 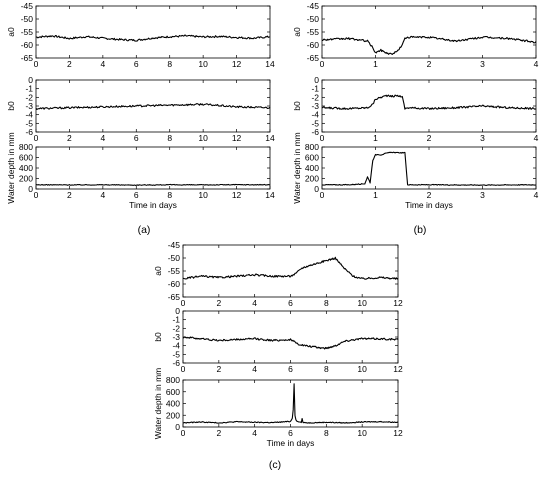 What do you see at coordinates (27, 19) in the screenshot?
I see `y-tick-label: -50` at bounding box center [27, 19].